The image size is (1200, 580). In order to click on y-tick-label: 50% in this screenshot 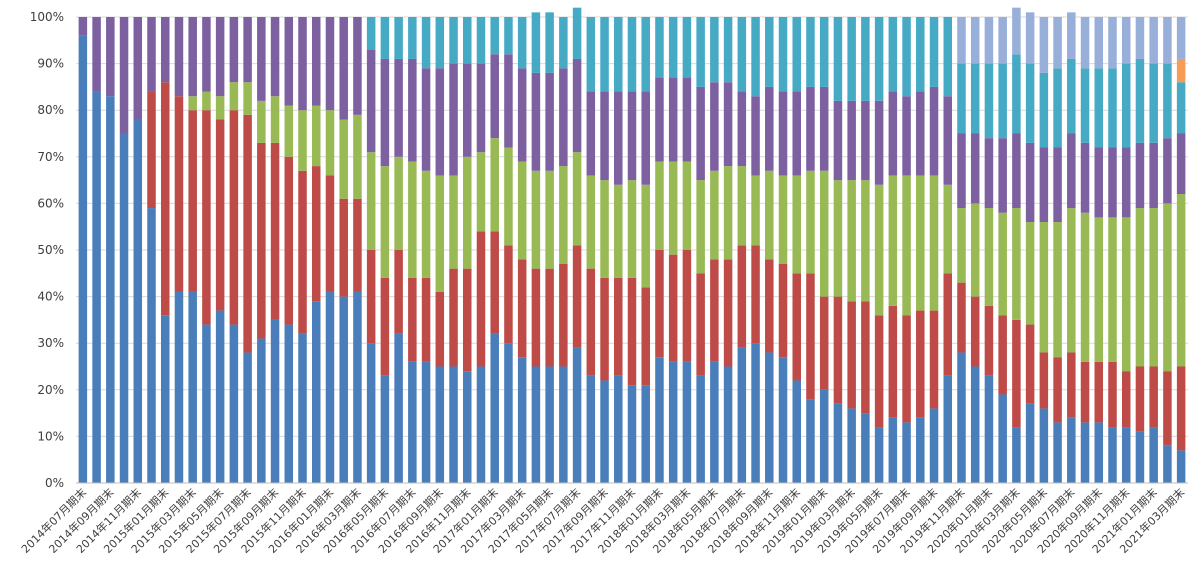, I will do `click(50, 250)`.